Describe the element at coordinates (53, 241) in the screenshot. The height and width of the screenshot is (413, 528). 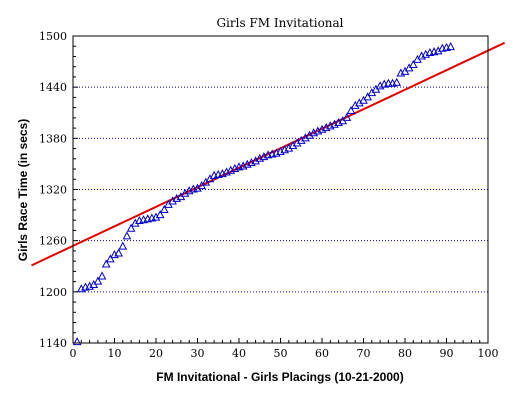
I see `y-tick-label: 1260` at that location.